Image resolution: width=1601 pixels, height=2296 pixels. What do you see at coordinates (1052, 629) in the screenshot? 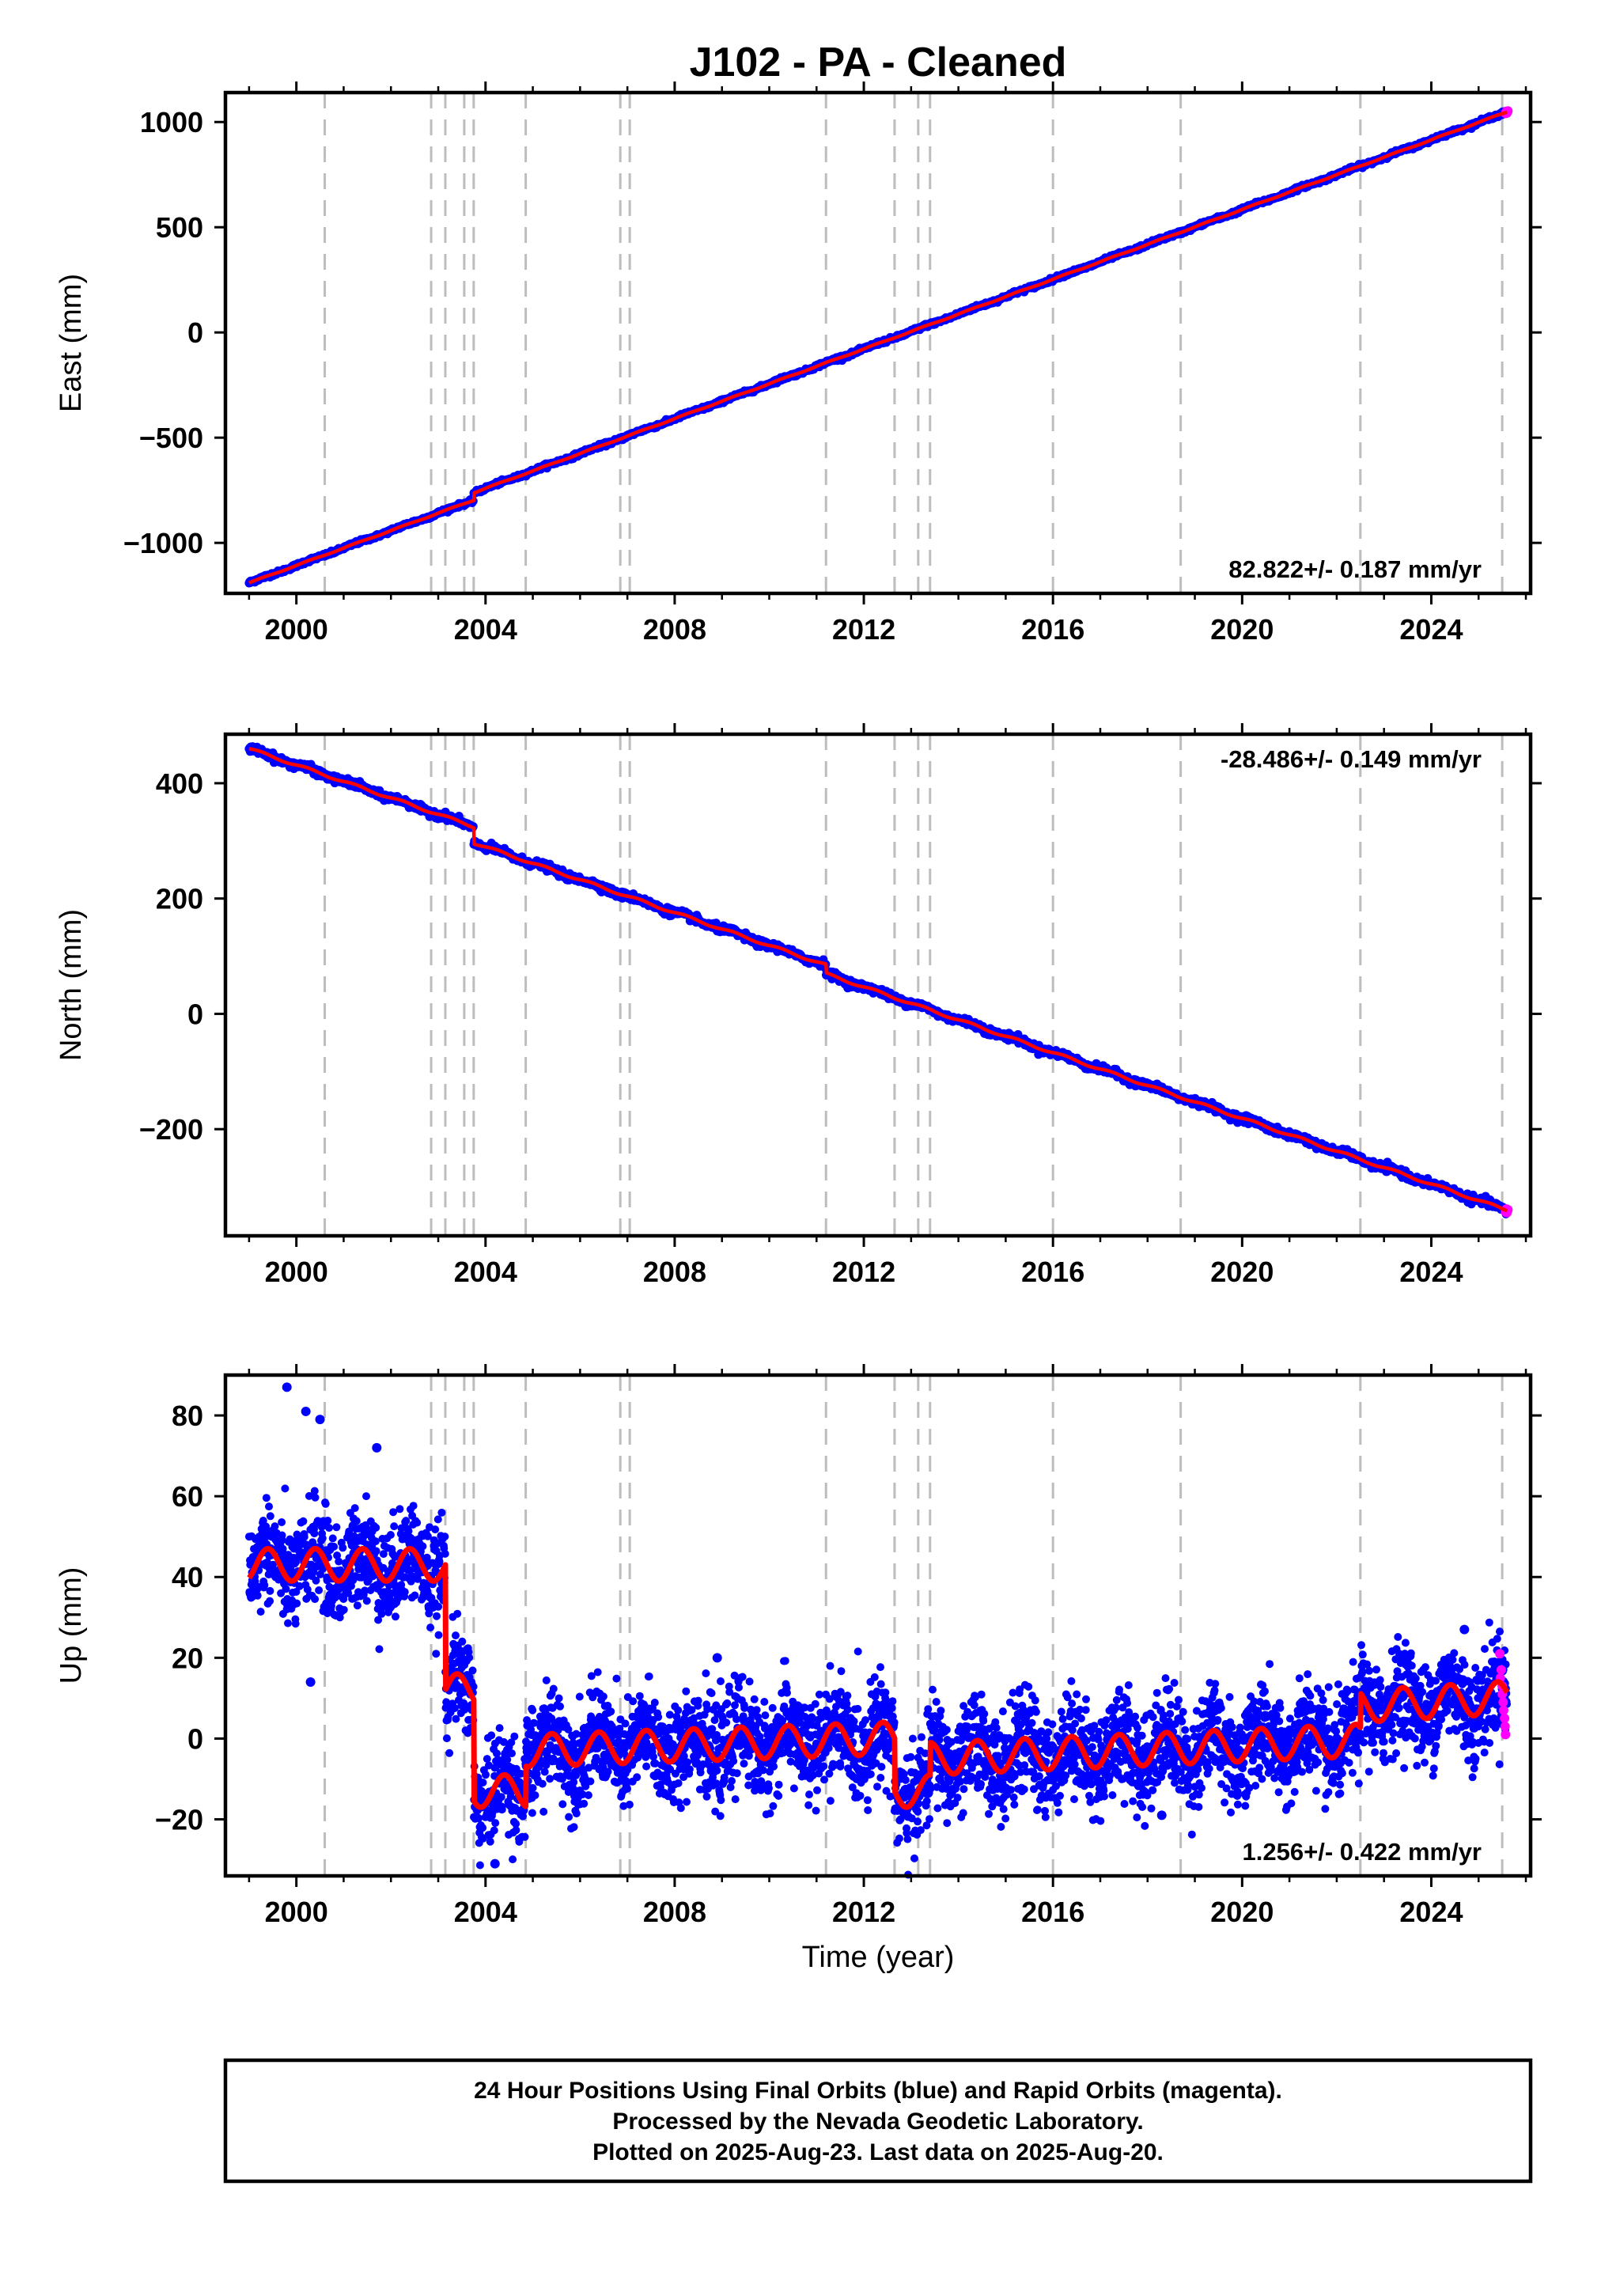
I see `east-x-tick-label: 2016` at bounding box center [1052, 629].